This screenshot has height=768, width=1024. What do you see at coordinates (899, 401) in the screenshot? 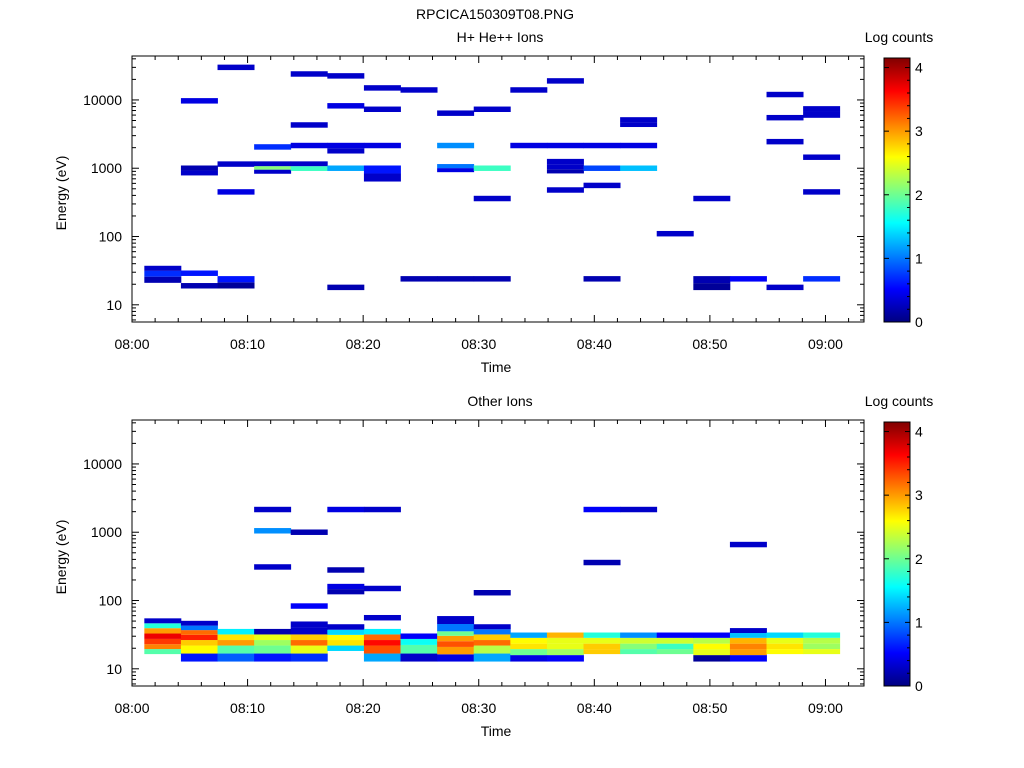
I see `colorbar-label: Log counts` at bounding box center [899, 401].